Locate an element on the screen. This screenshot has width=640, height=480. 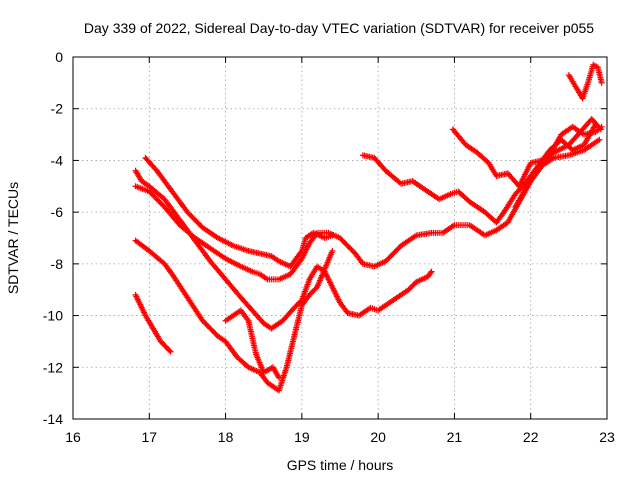
x-tick-label: 20 is located at coordinates (378, 437).